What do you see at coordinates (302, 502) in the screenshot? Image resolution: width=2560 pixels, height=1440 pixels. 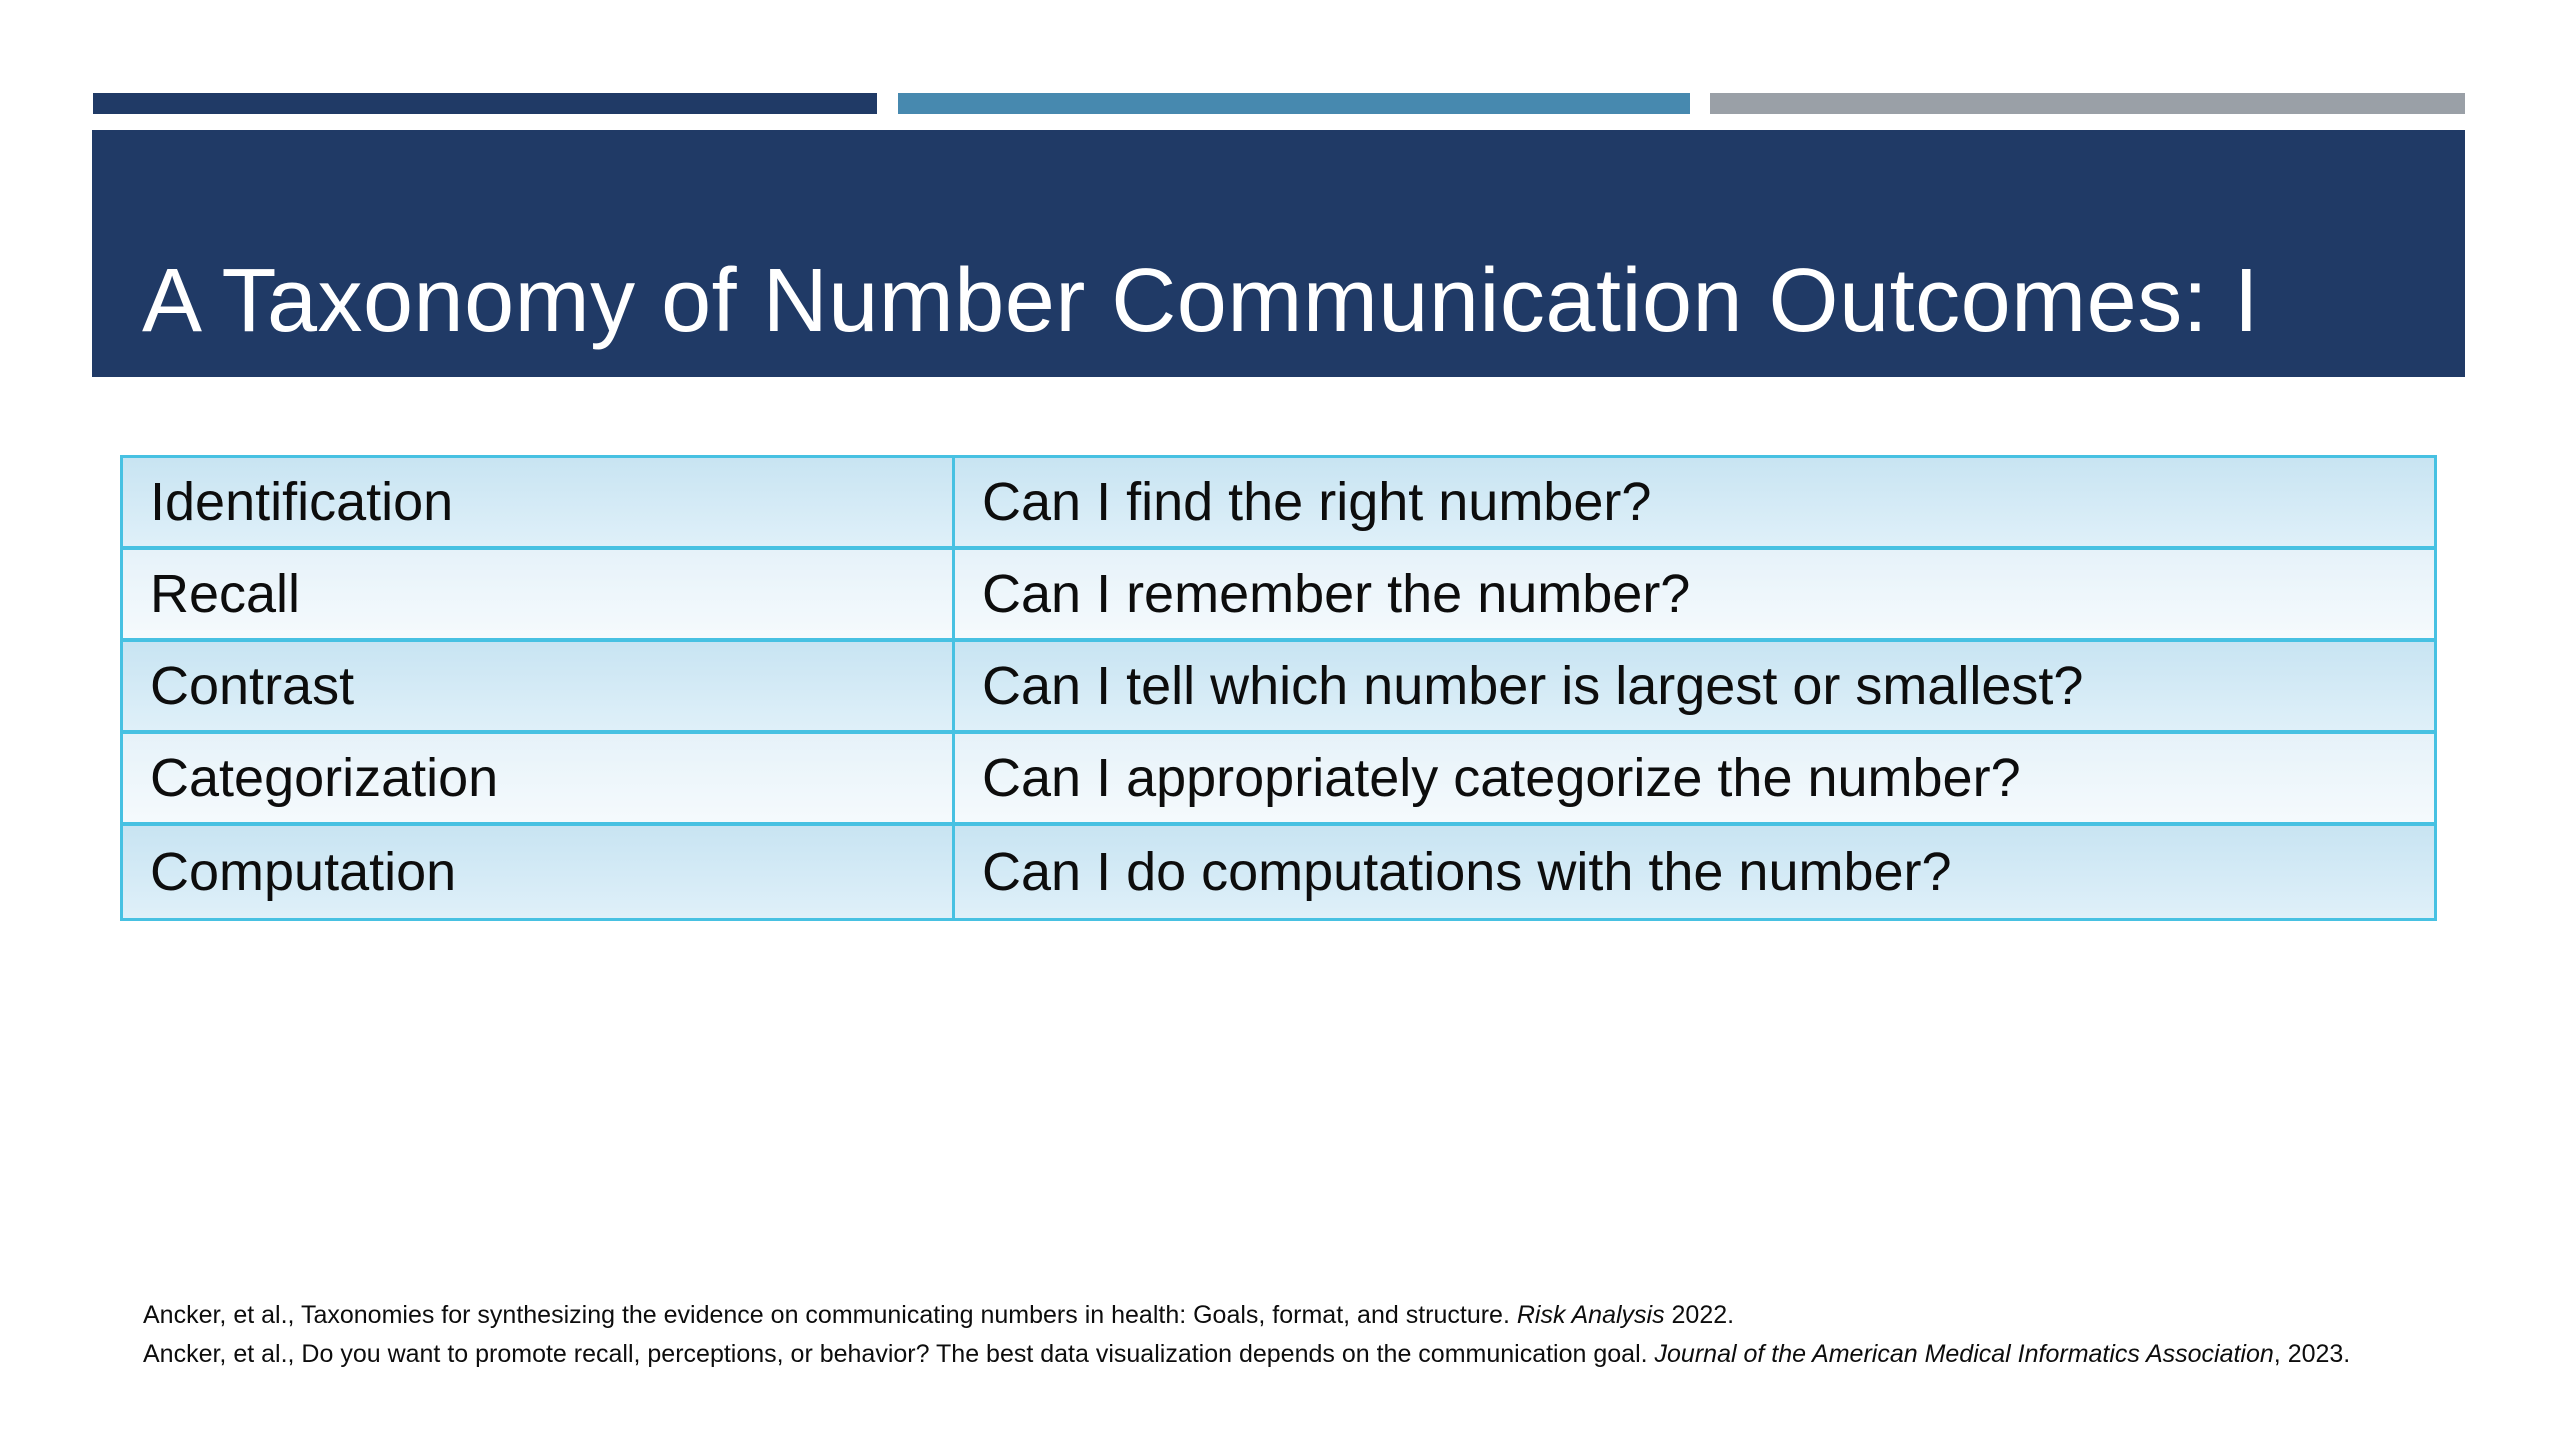 I see `outcome-term-cell: Identification` at bounding box center [302, 502].